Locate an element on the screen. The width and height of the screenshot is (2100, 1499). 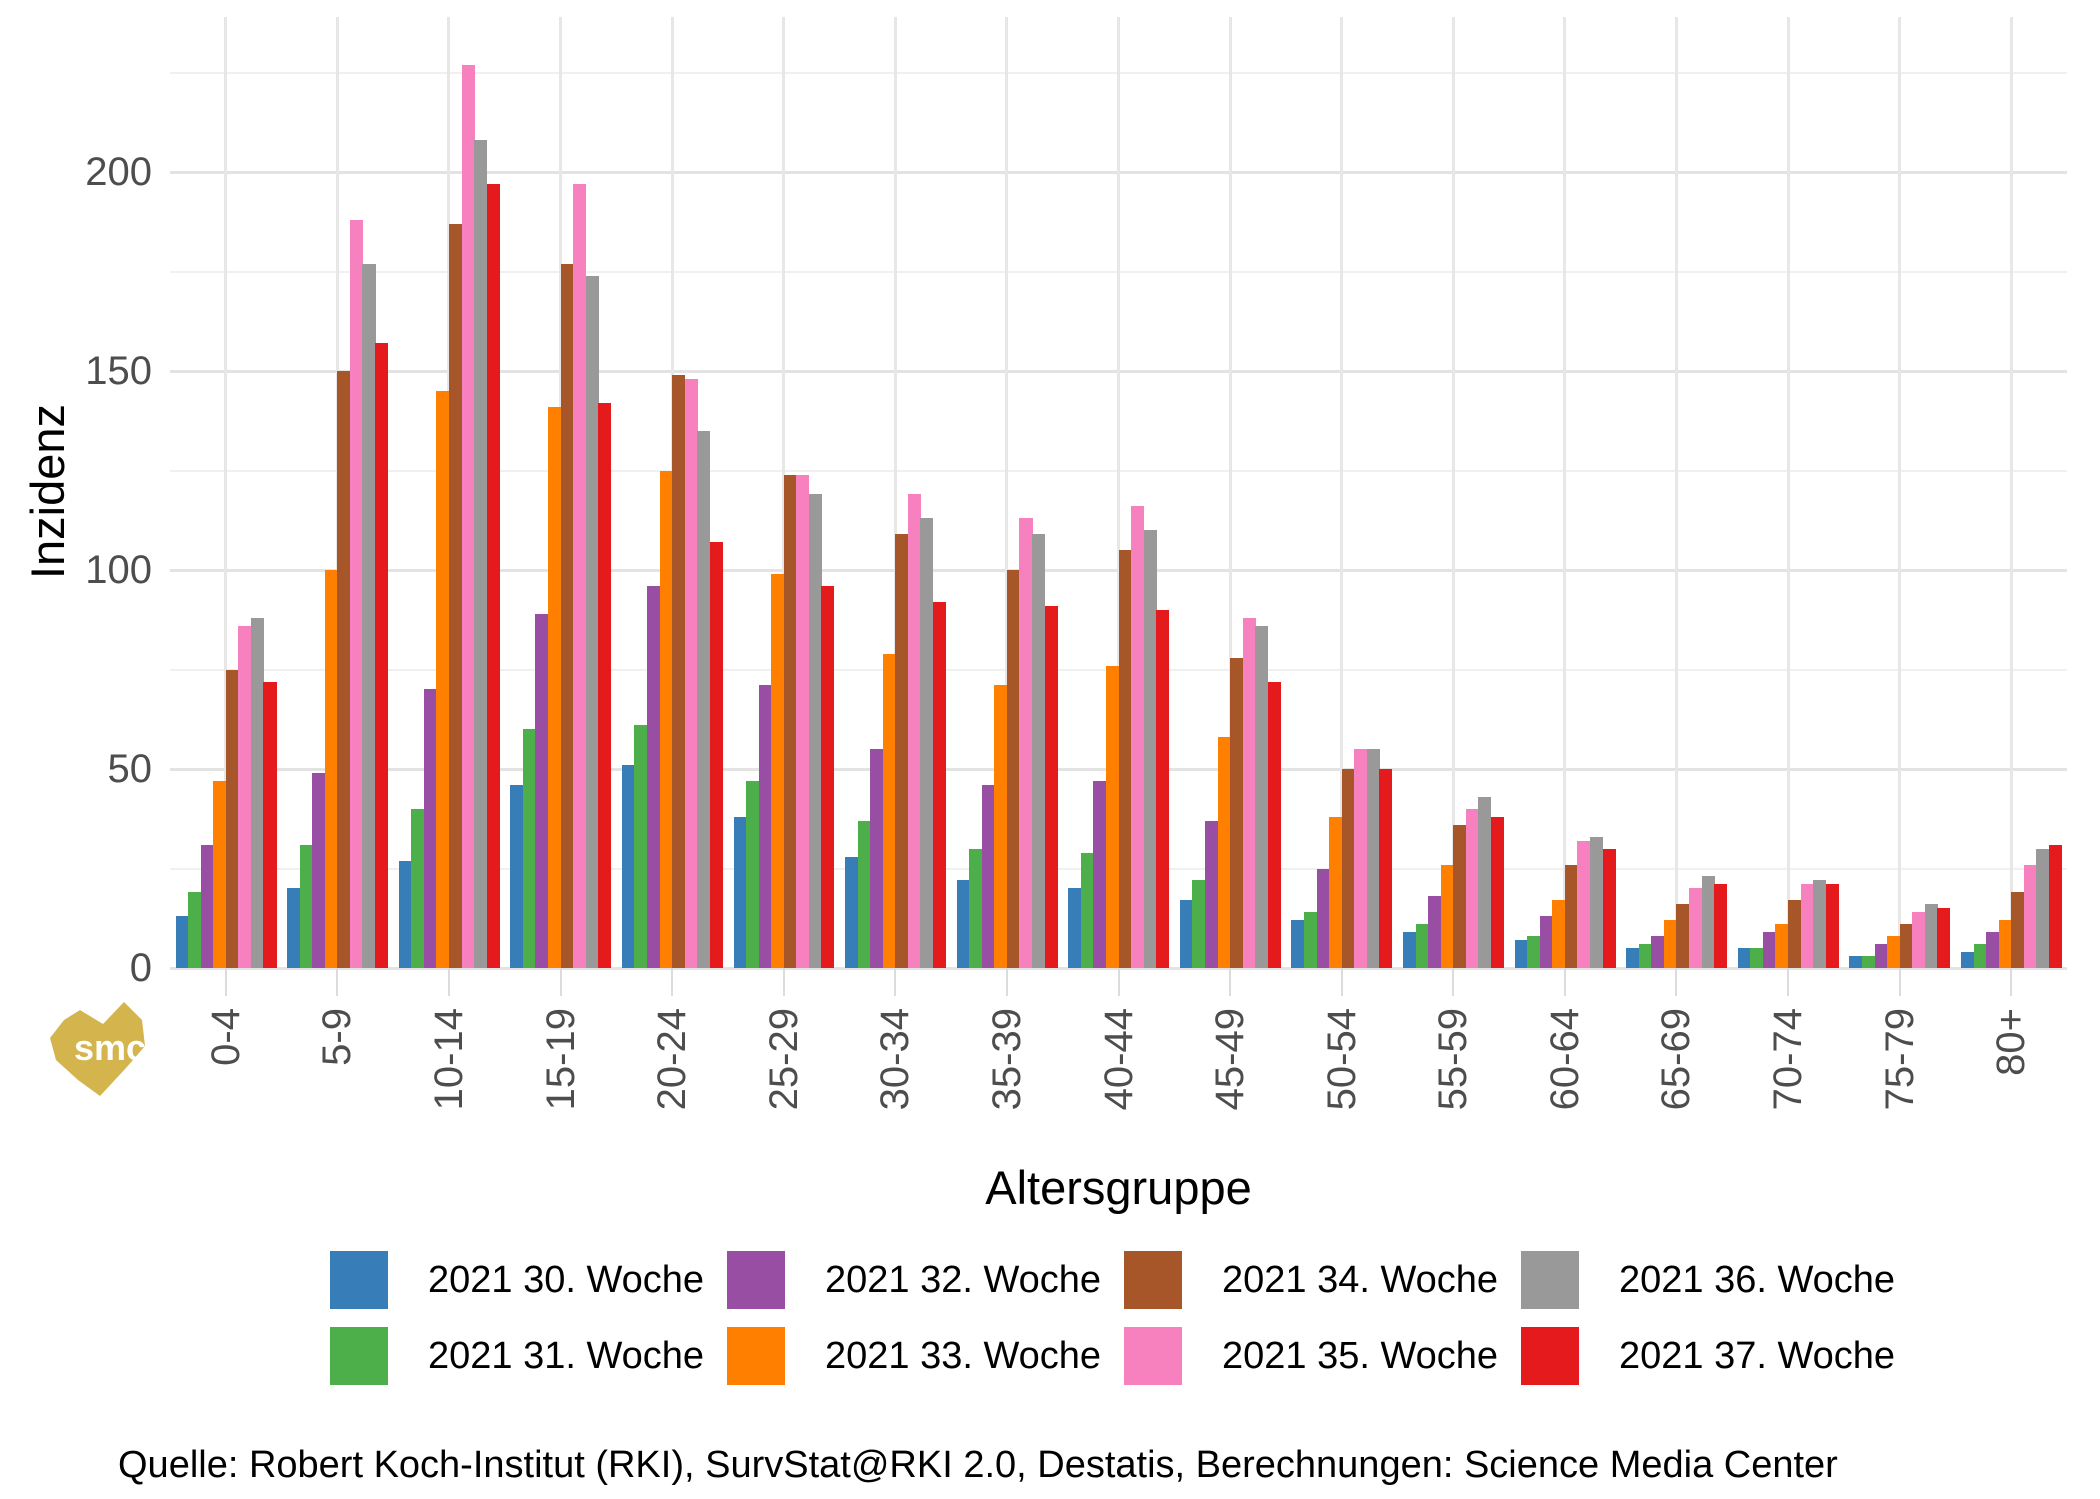
legend-label: 2021 34. Woche is located at coordinates (1360, 1279).